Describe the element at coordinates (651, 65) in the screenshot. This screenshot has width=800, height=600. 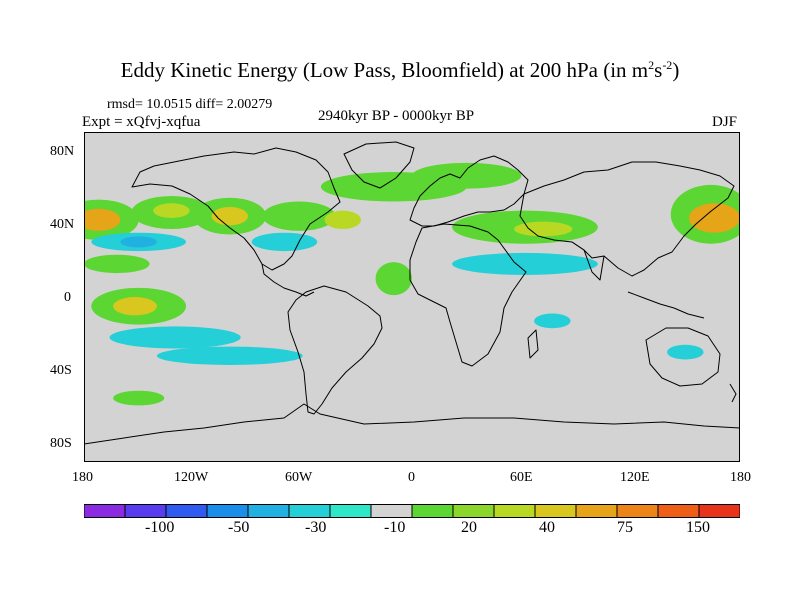
I see `title-sup-1: 2` at that location.